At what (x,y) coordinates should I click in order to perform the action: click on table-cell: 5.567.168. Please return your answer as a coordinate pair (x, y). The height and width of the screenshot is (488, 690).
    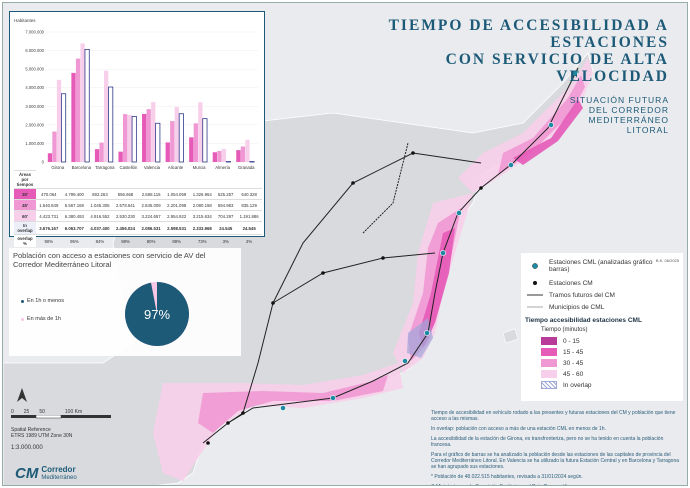
    Looking at the image, I should click on (74, 205).